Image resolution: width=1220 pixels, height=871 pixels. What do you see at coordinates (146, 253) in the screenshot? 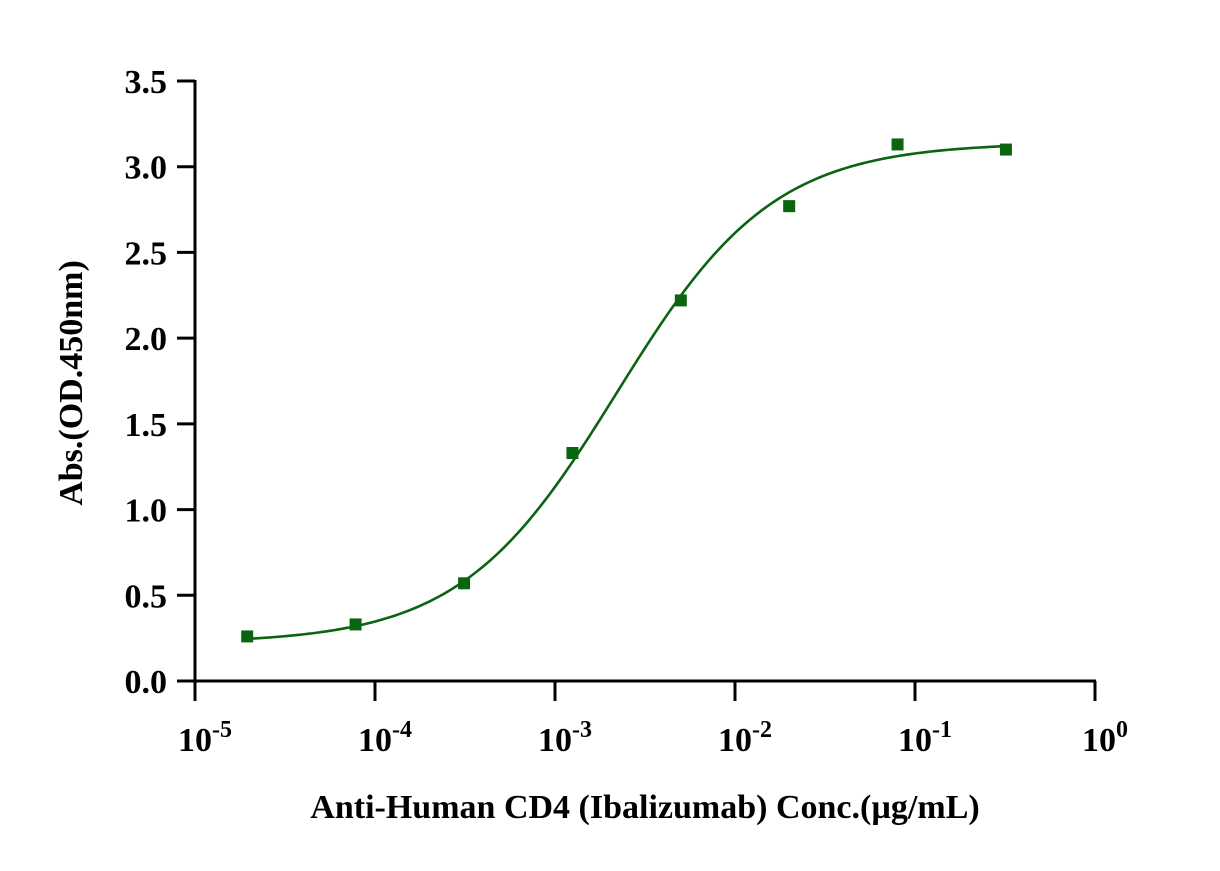
I see `y-tick-label: 2.5` at bounding box center [146, 253].